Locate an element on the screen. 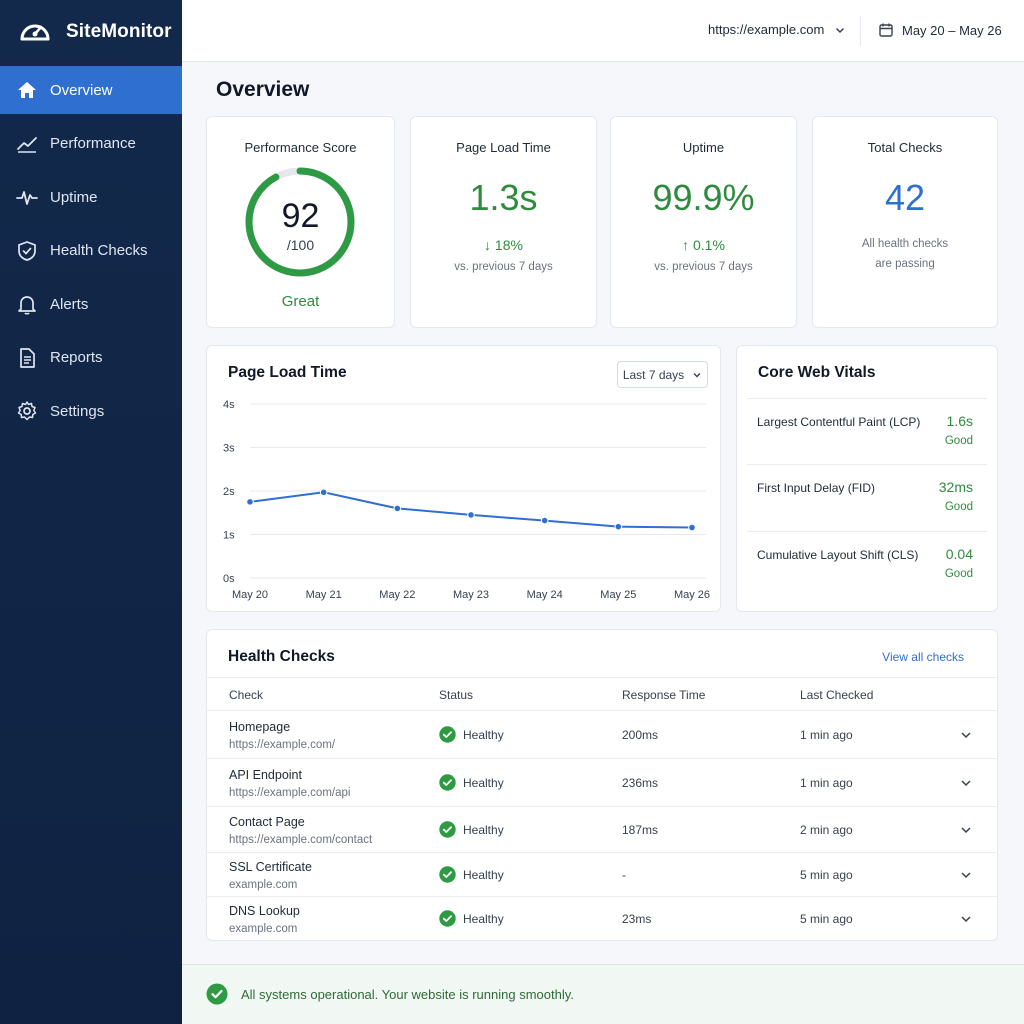  vital-value: 32ms is located at coordinates (955, 487).